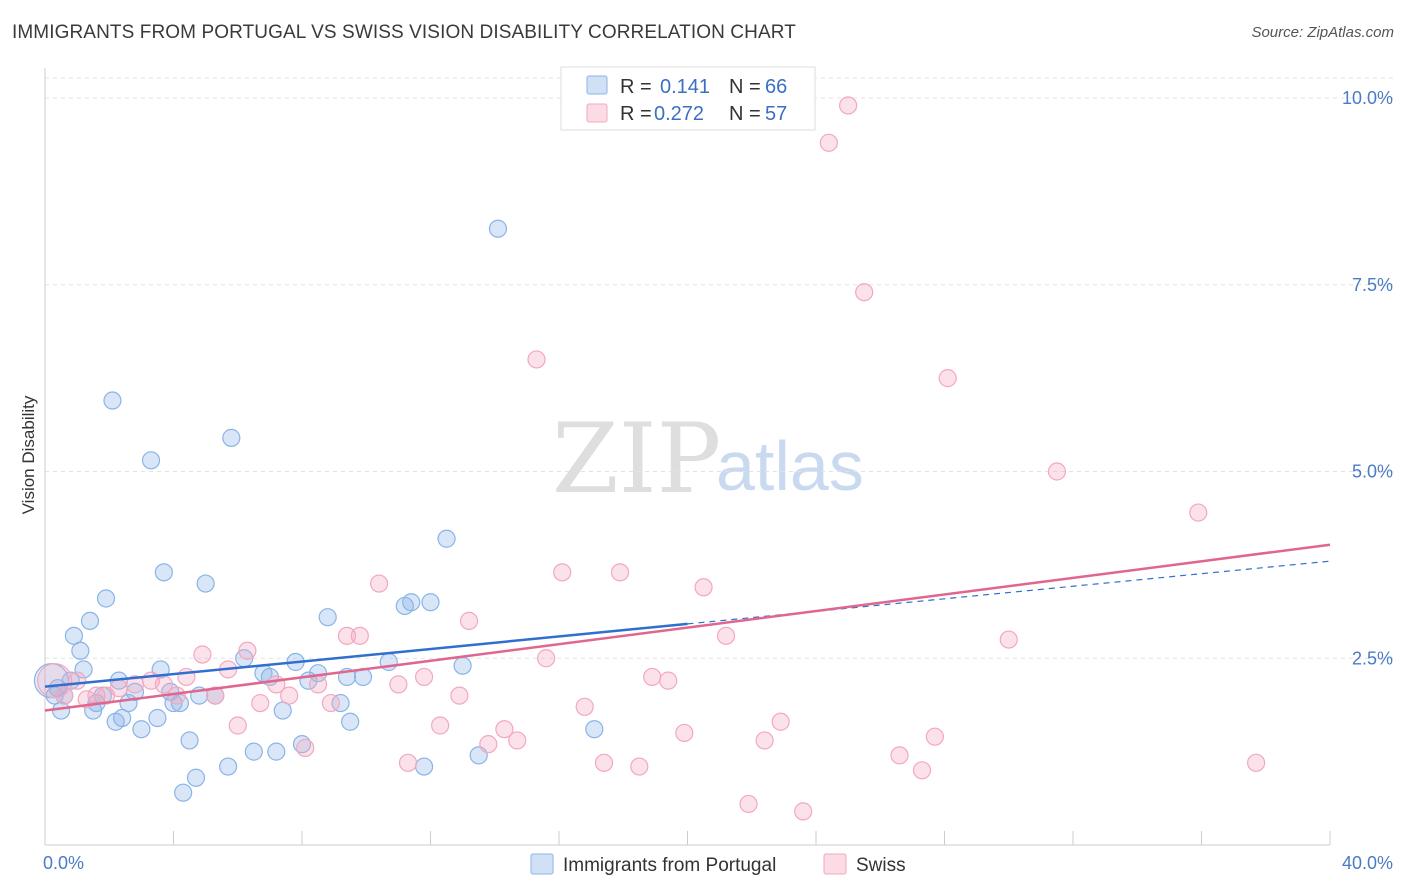 The height and width of the screenshot is (892, 1406). Describe the element at coordinates (669, 865) in the screenshot. I see `bottom-legend-label-portugal: Immigrants from Portugal` at that location.